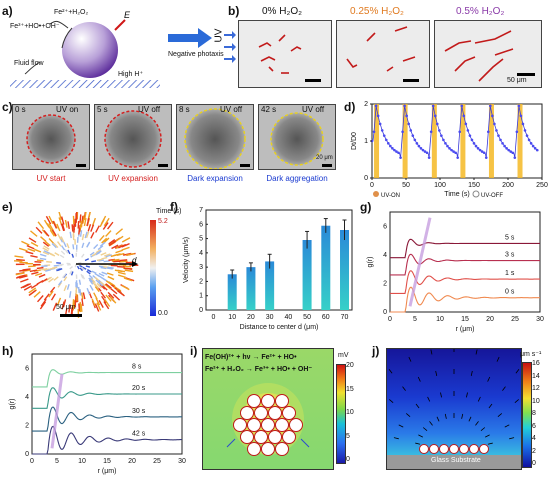 The height and width of the screenshot is (486, 550). I want to click on j-cb-tick-7: 2, so click(534, 451).